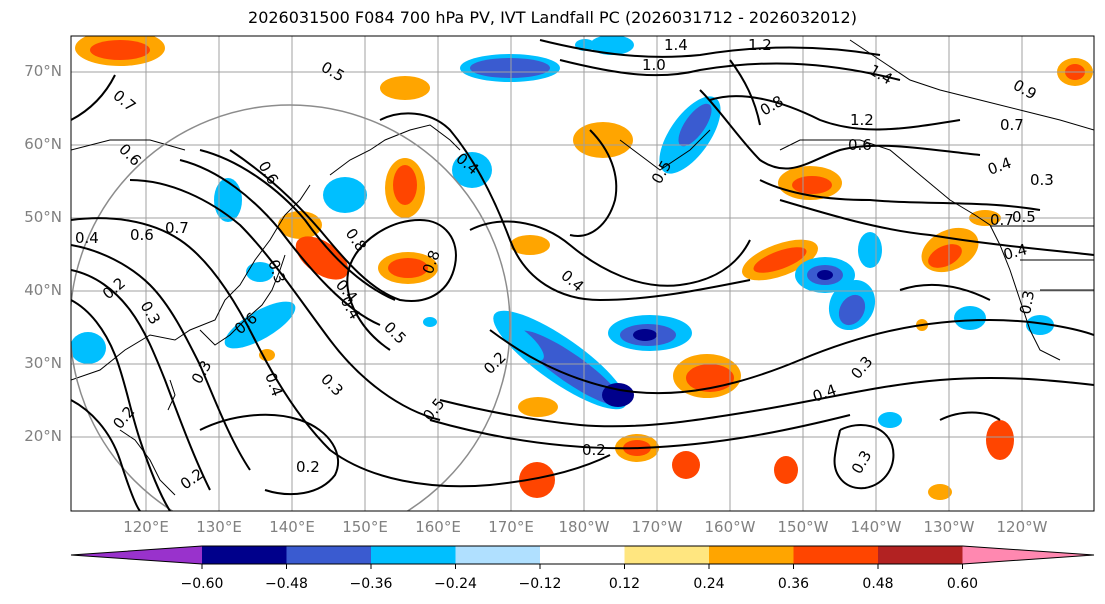 The width and height of the screenshot is (1105, 604). What do you see at coordinates (624, 584) in the screenshot?
I see `colorbar-tick-label: 0.12` at bounding box center [624, 584].